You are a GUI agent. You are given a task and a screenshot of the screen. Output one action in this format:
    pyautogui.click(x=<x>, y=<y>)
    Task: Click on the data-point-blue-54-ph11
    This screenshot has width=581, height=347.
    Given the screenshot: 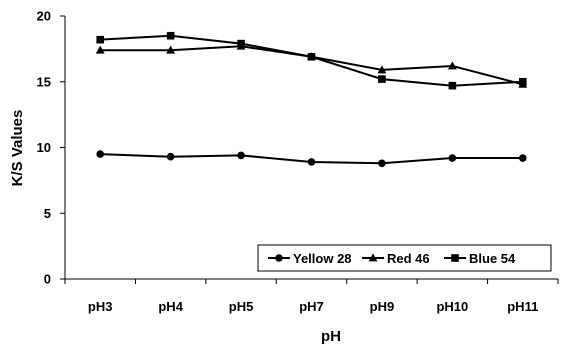 What is the action you would take?
    pyautogui.click(x=522, y=81)
    